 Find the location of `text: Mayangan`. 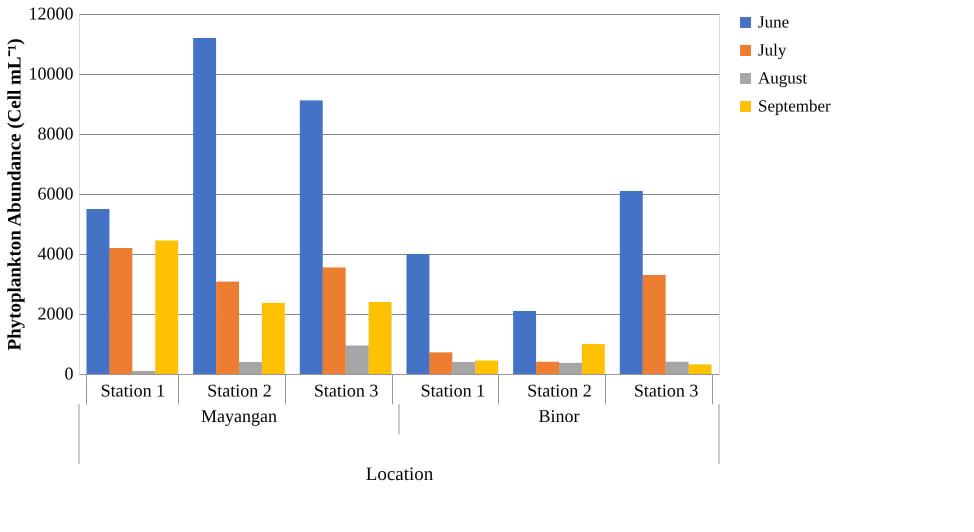

text: Mayangan is located at coordinates (239, 416).